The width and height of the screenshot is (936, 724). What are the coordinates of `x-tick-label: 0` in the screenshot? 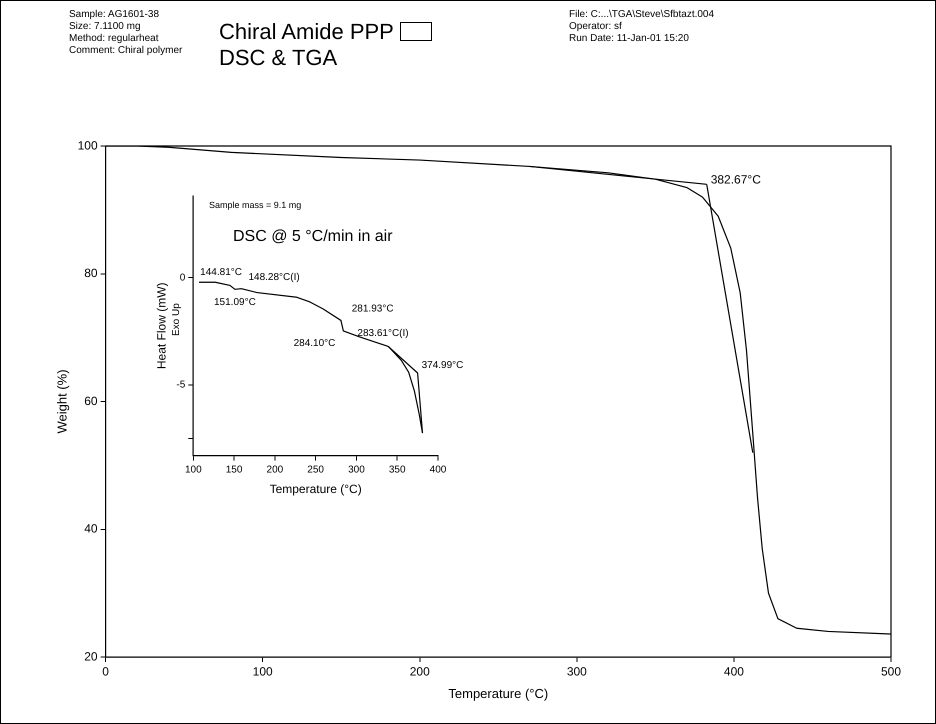 It's located at (106, 671).